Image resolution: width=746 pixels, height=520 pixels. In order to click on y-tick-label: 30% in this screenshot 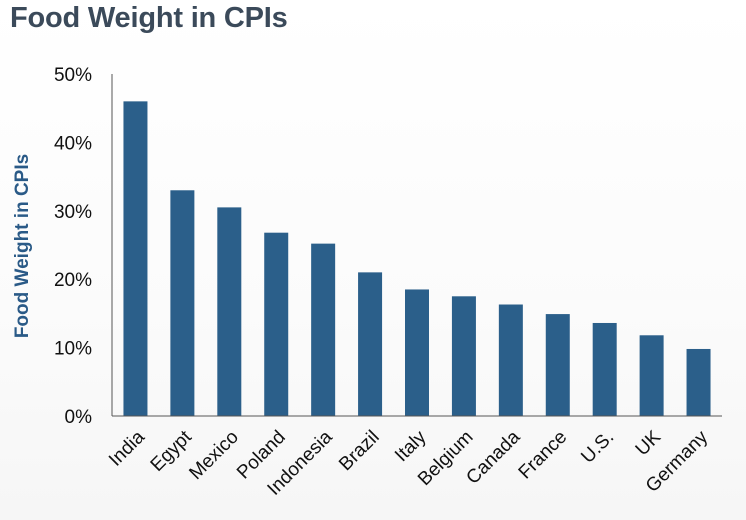, I will do `click(73, 212)`.